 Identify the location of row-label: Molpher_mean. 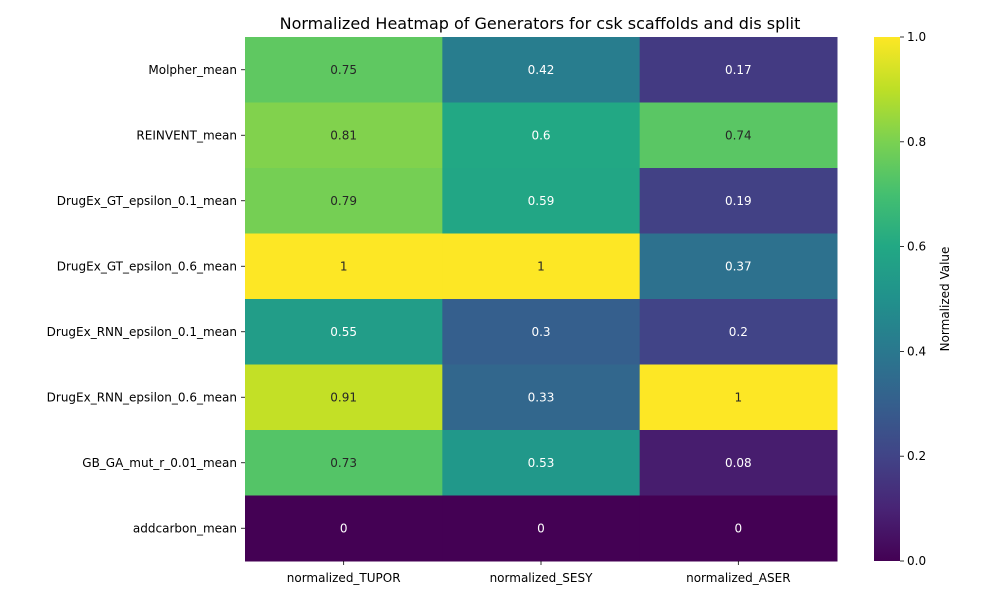
(192, 70).